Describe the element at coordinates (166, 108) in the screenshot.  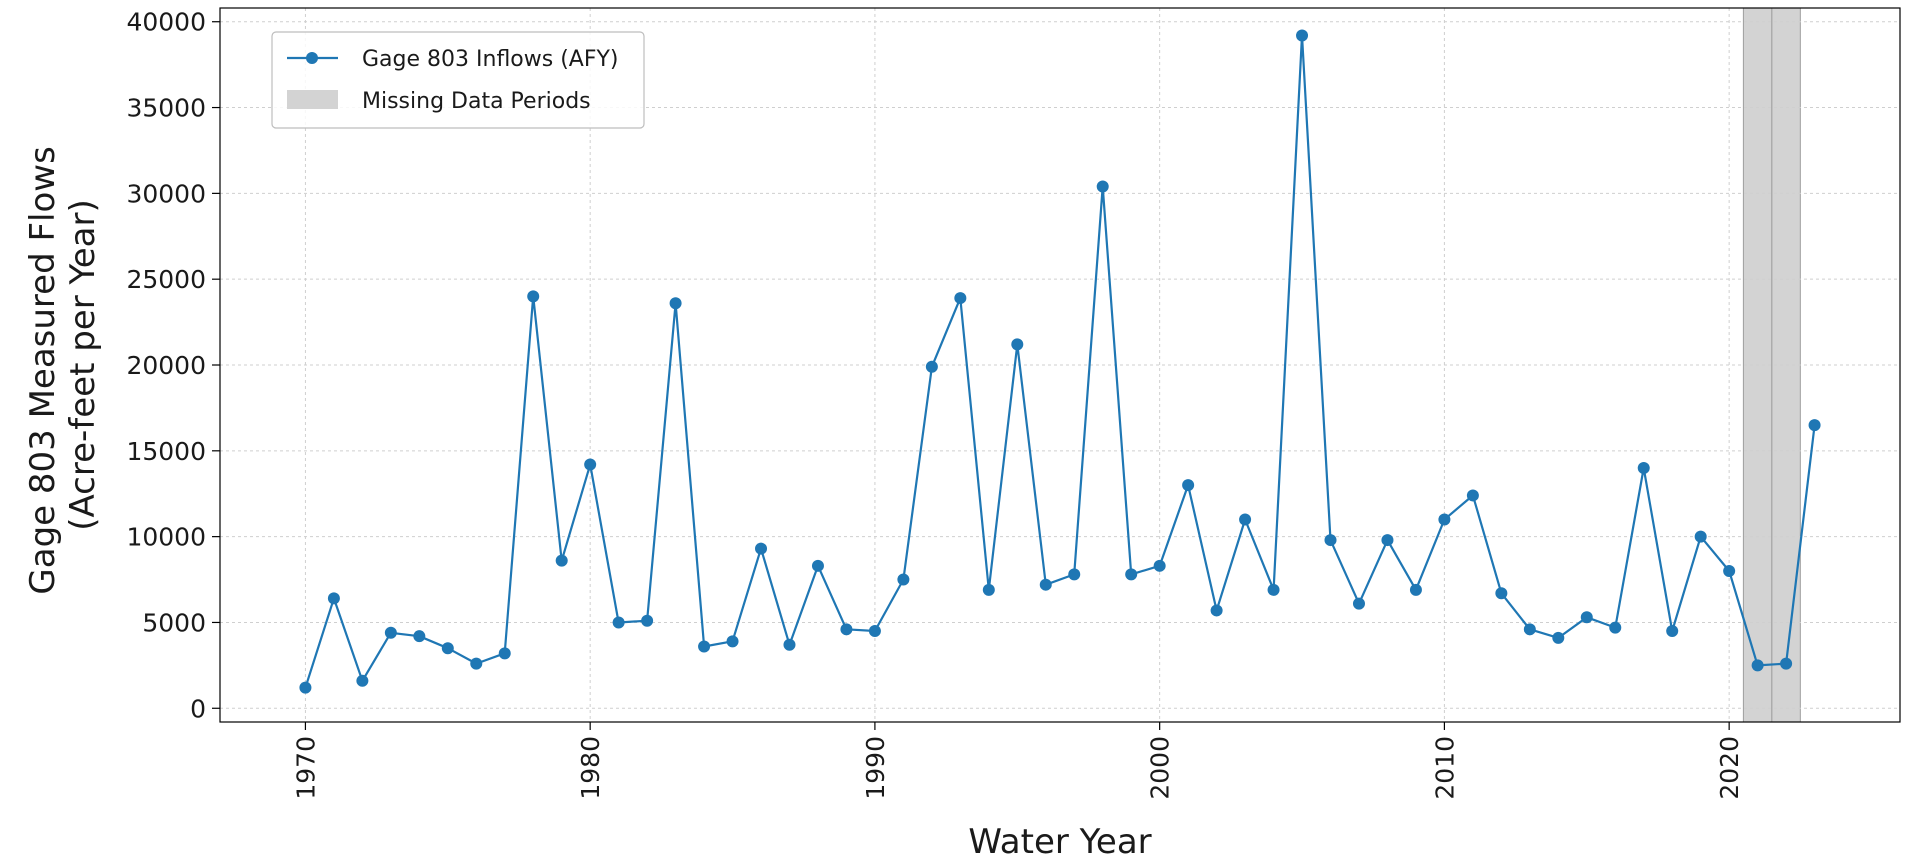
I see `y-tick-label: 35000` at that location.